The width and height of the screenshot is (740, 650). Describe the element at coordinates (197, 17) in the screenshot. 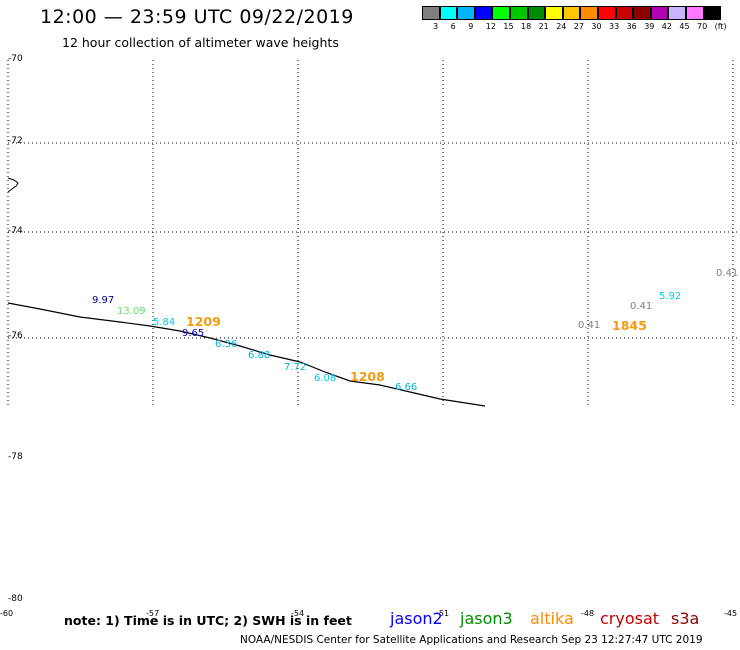

I see `map-title: 12:00 — 23:59 UTC 09/22/2019` at that location.